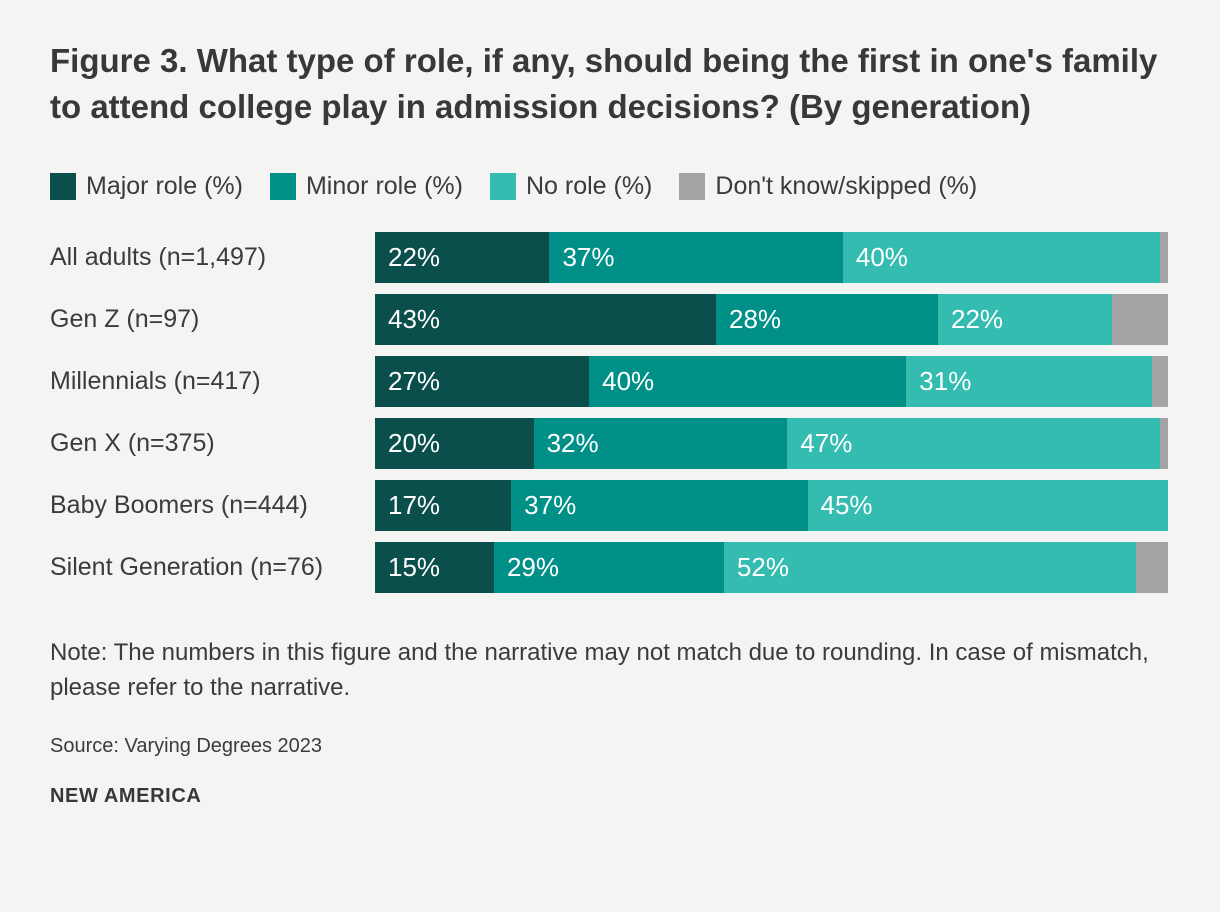 This screenshot has width=1220, height=912. I want to click on segment-value-label: 45%, so click(846, 505).